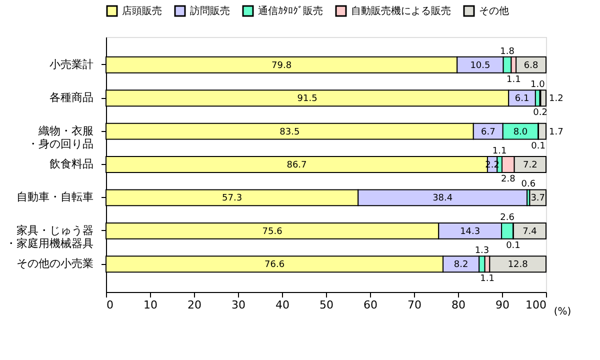  Describe the element at coordinates (488, 132) in the screenshot. I see `data-label: 6.7` at that location.